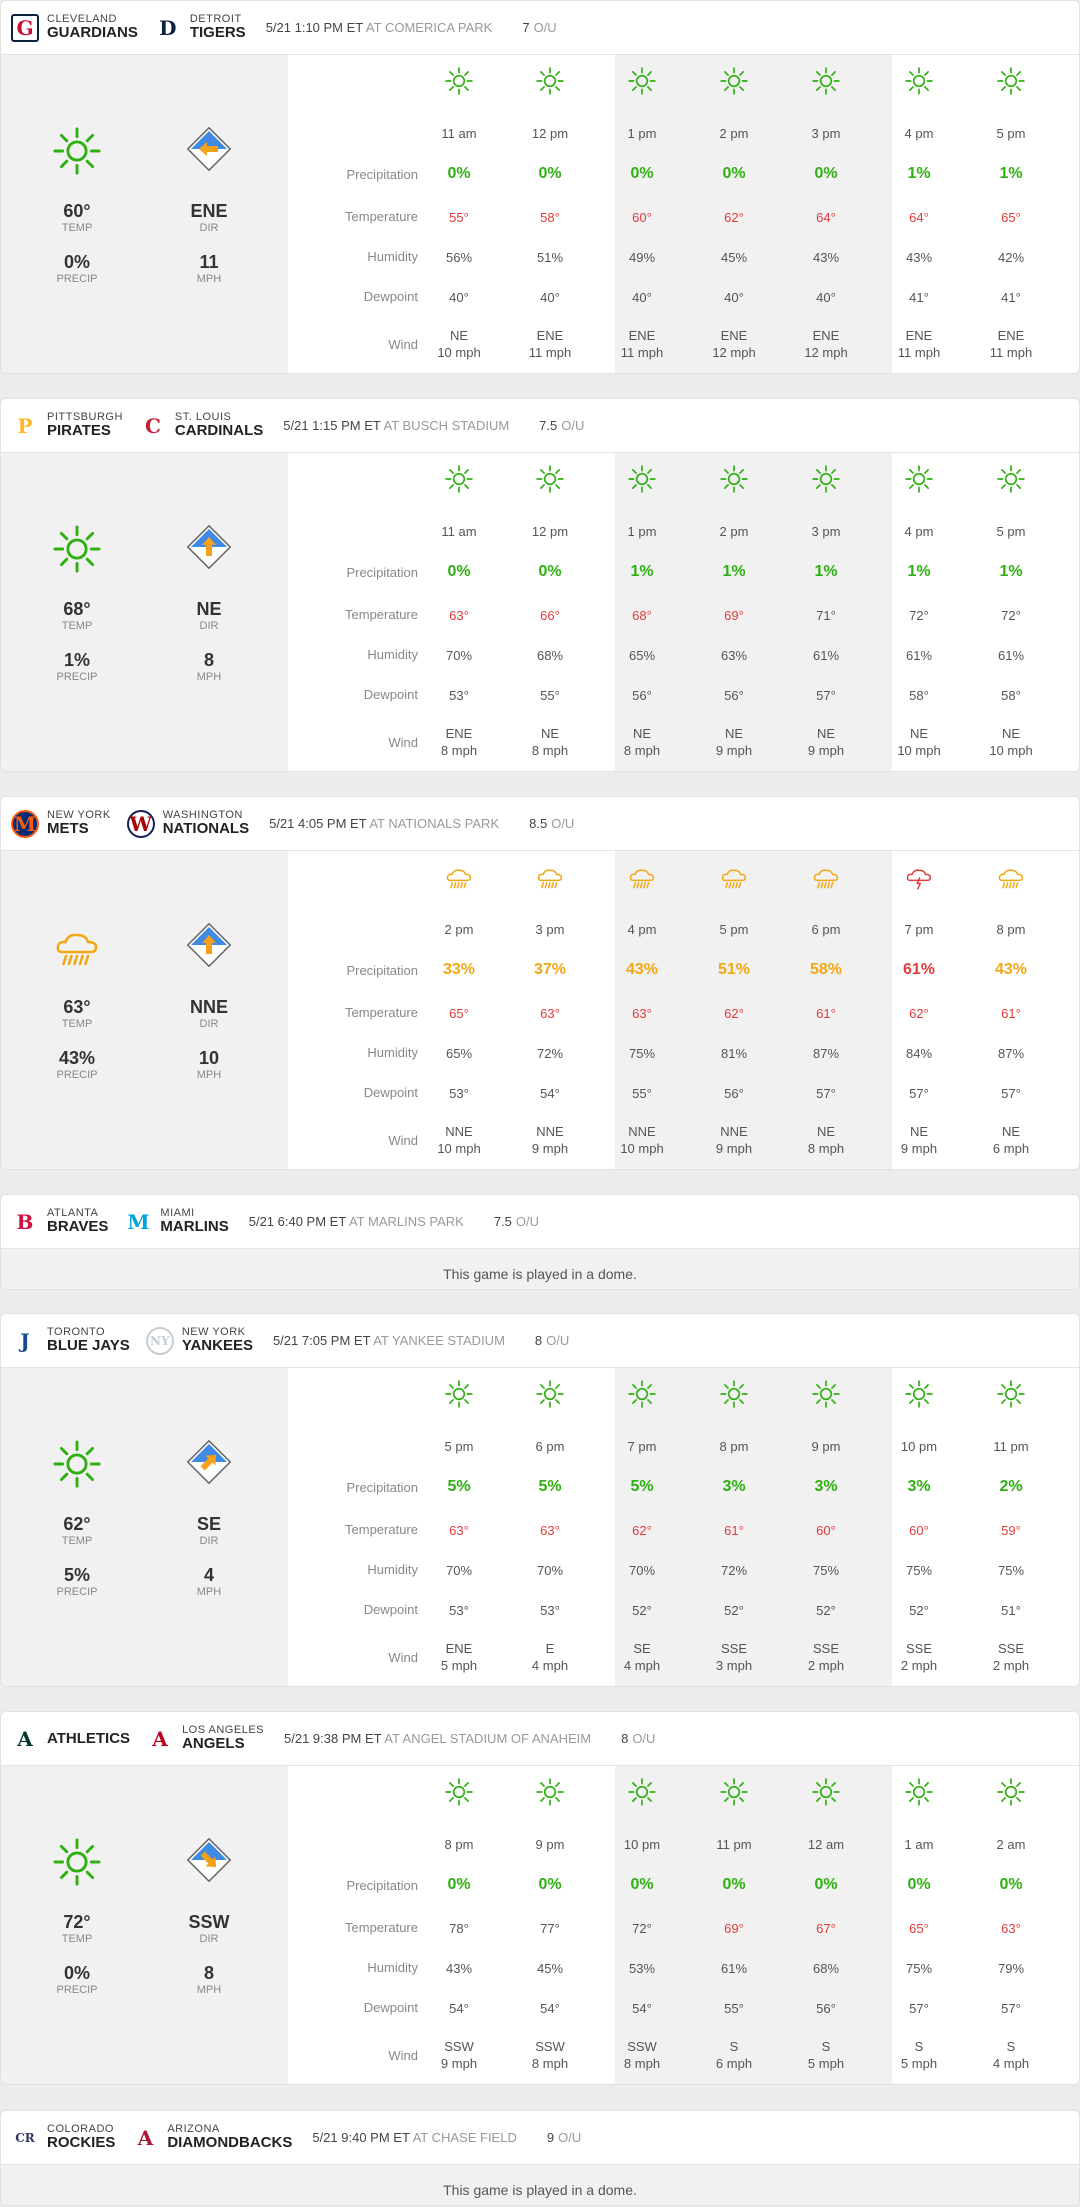 This screenshot has height=2207, width=1080. Describe the element at coordinates (826, 929) in the screenshot. I see `hour-time: 6 pm` at that location.